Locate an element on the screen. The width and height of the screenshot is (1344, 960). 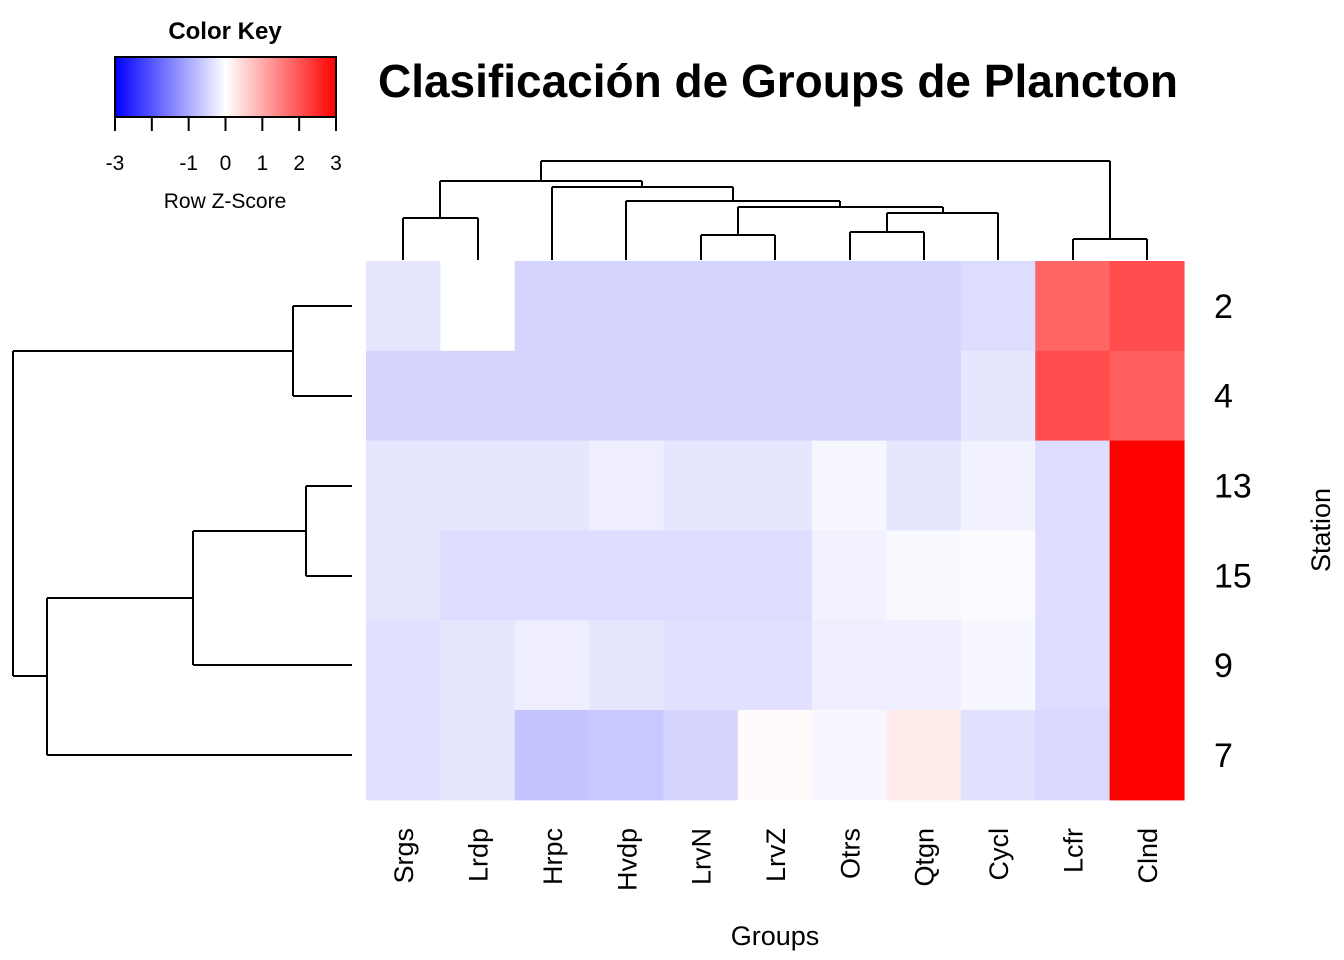
heatmap-cell-9-LrvN is located at coordinates (701, 665).